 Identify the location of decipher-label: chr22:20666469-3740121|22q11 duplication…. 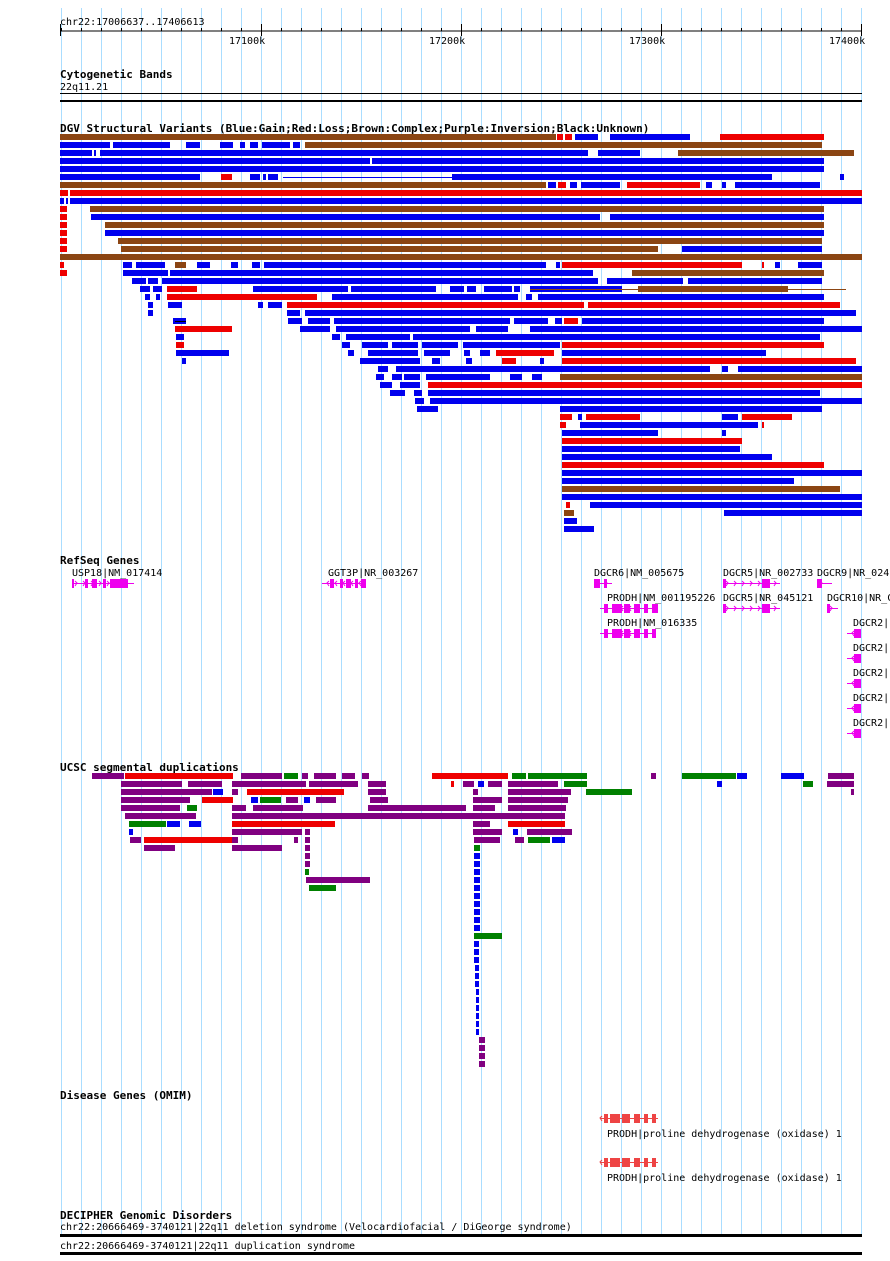
(207, 1246).